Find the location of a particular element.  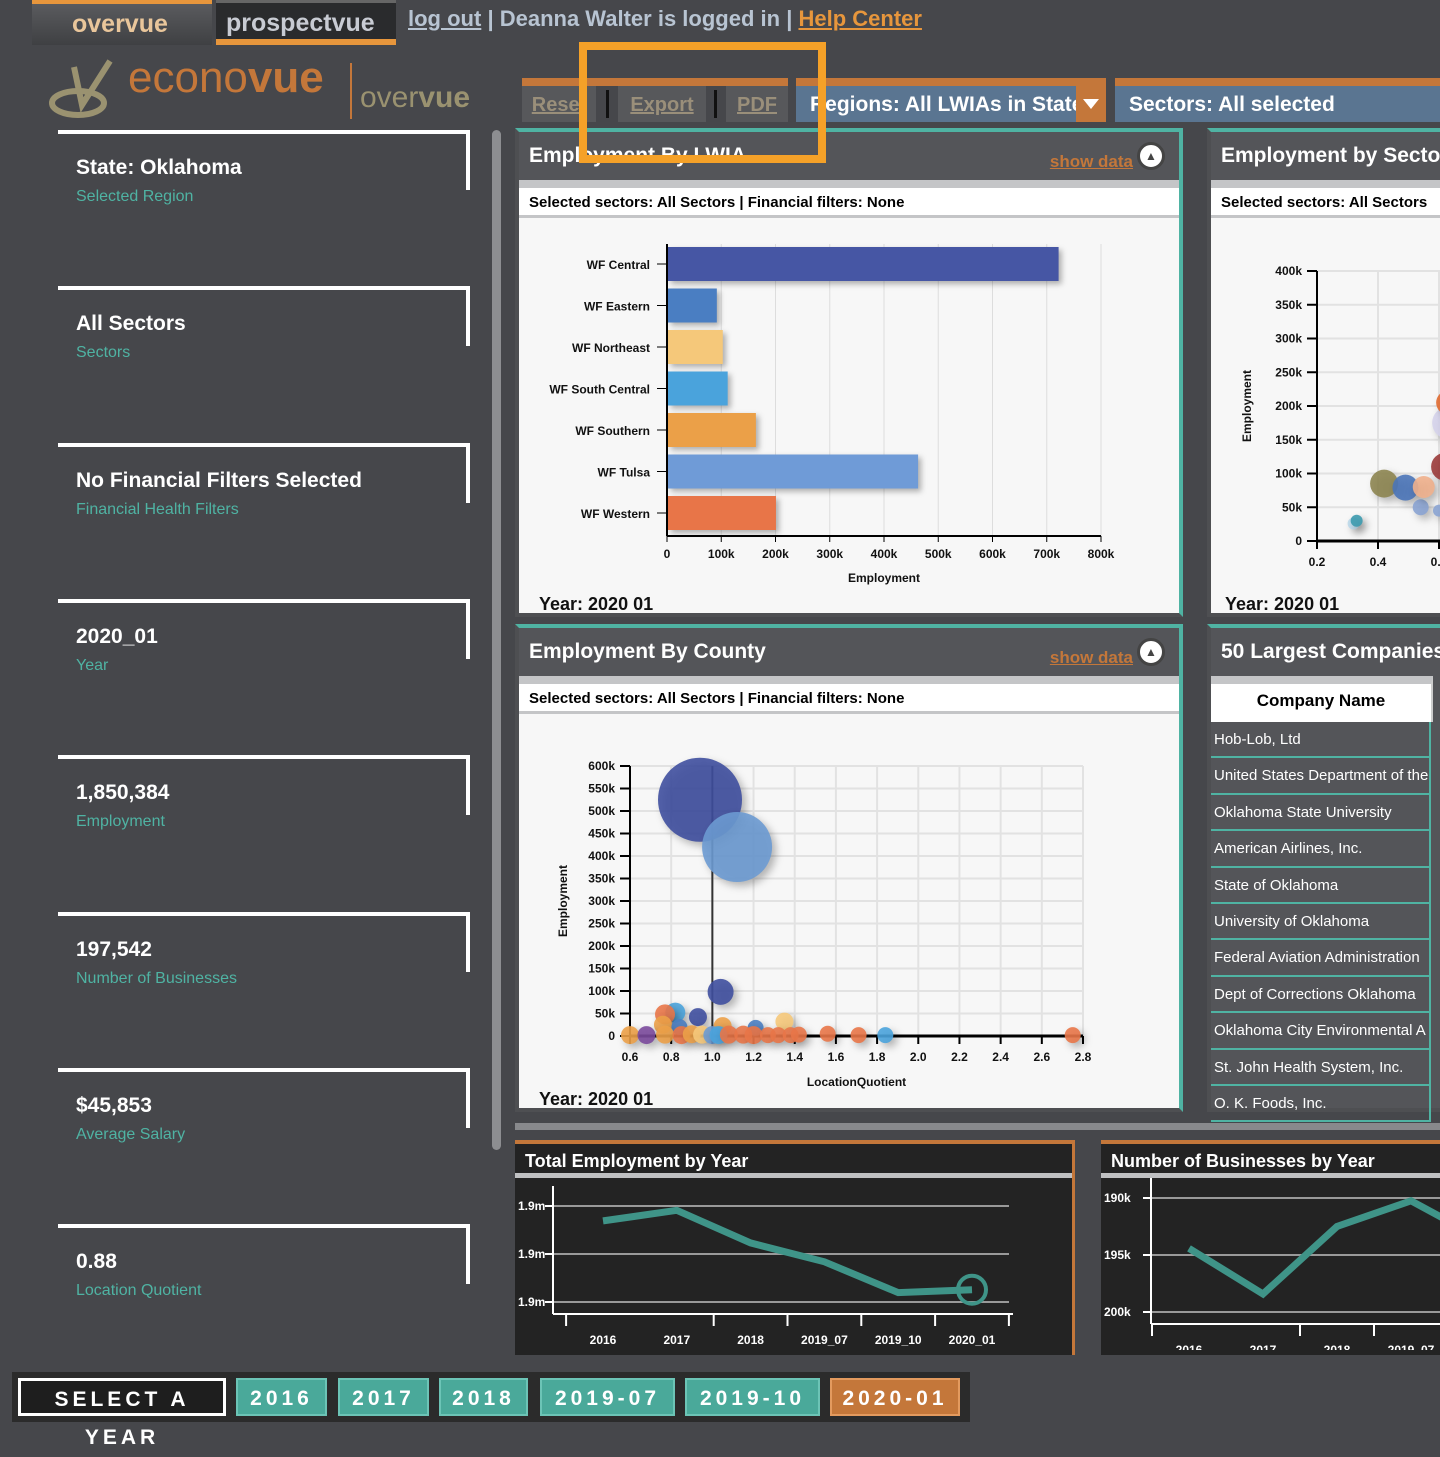

table-row: Oklahoma City Environmental A is located at coordinates (1321, 1031).